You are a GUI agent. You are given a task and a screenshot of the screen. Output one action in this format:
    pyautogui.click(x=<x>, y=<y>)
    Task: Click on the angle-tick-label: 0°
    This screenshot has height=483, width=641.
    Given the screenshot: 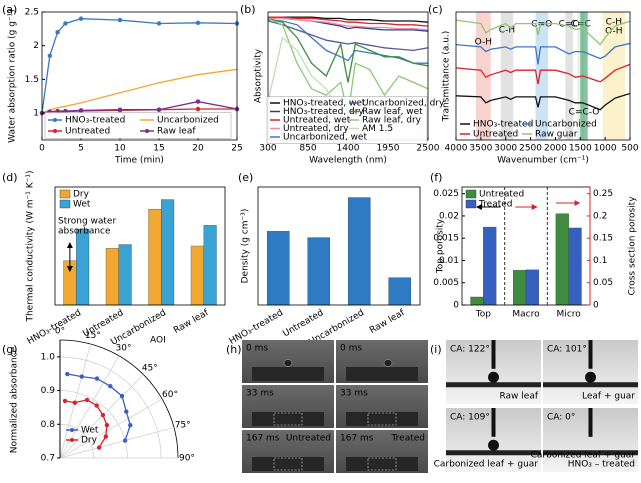 What is the action you would take?
    pyautogui.click(x=60, y=332)
    